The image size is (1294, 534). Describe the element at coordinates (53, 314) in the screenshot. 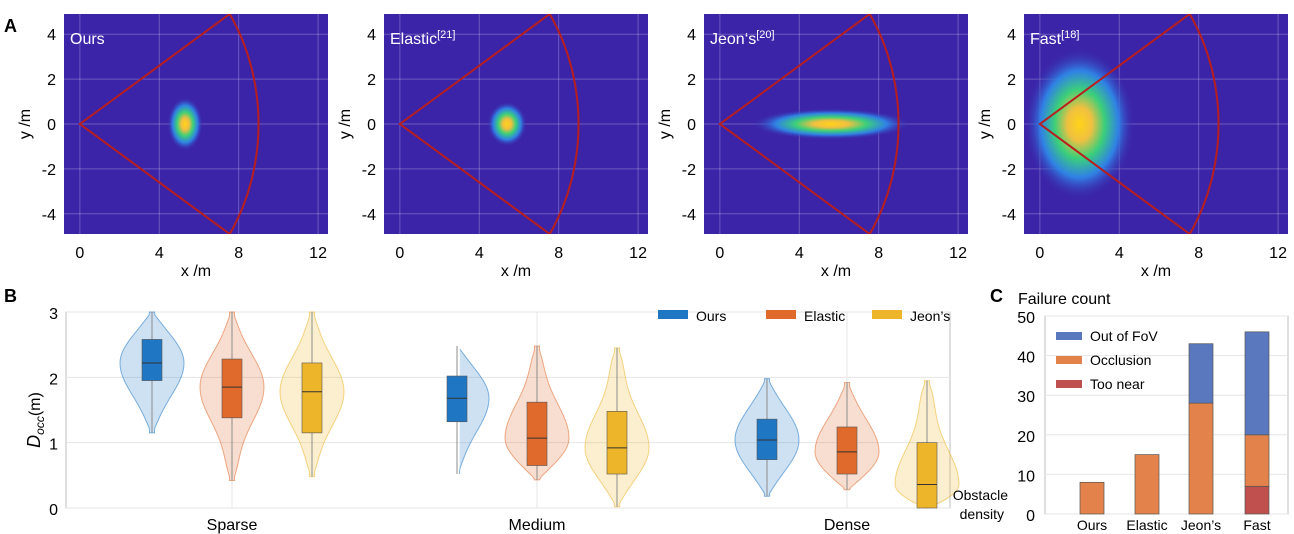

I see `y-tick-label: 3` at that location.